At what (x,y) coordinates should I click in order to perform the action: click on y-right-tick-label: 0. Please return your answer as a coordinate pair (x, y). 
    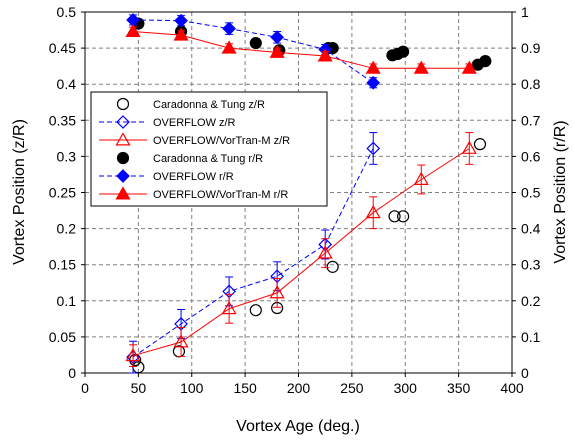
    Looking at the image, I should click on (525, 373).